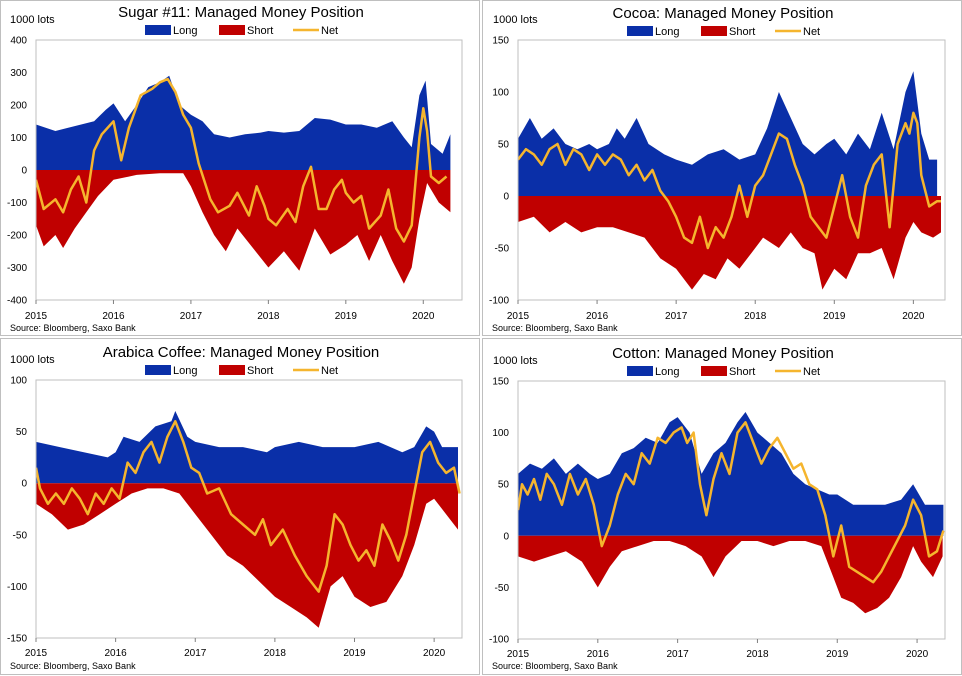 This screenshot has height=676, width=962. Describe the element at coordinates (18, 73) in the screenshot. I see `y-tick-label: 300` at that location.